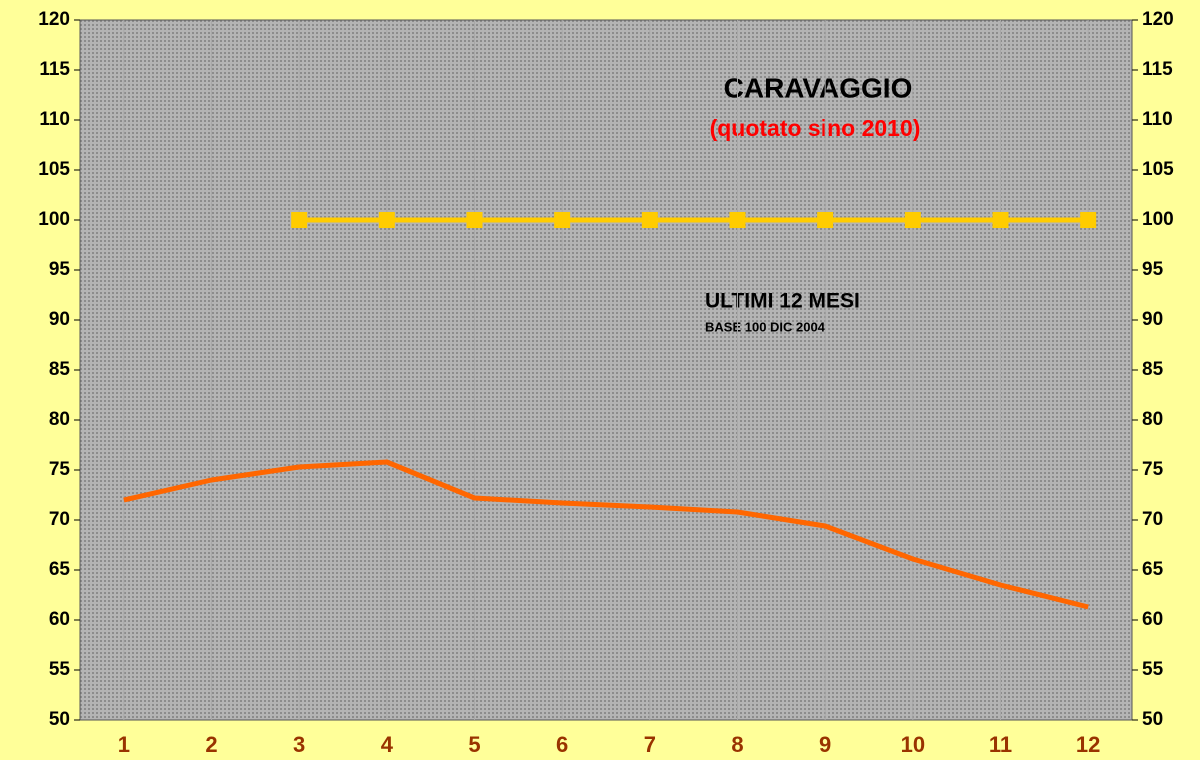  What do you see at coordinates (59, 419) in the screenshot?
I see `y-tick-label: 80` at bounding box center [59, 419].